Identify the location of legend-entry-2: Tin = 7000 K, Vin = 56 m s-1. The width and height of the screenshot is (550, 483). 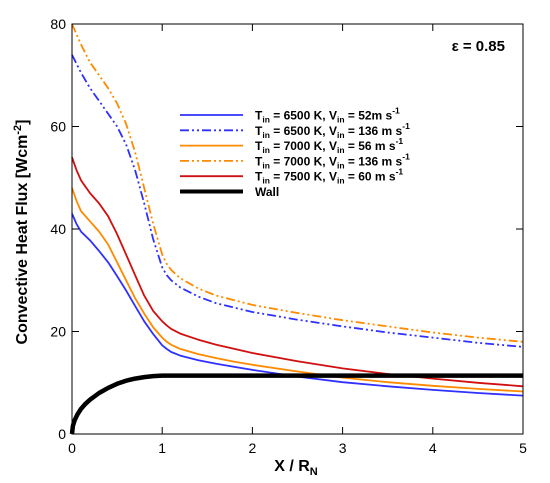
(329, 145).